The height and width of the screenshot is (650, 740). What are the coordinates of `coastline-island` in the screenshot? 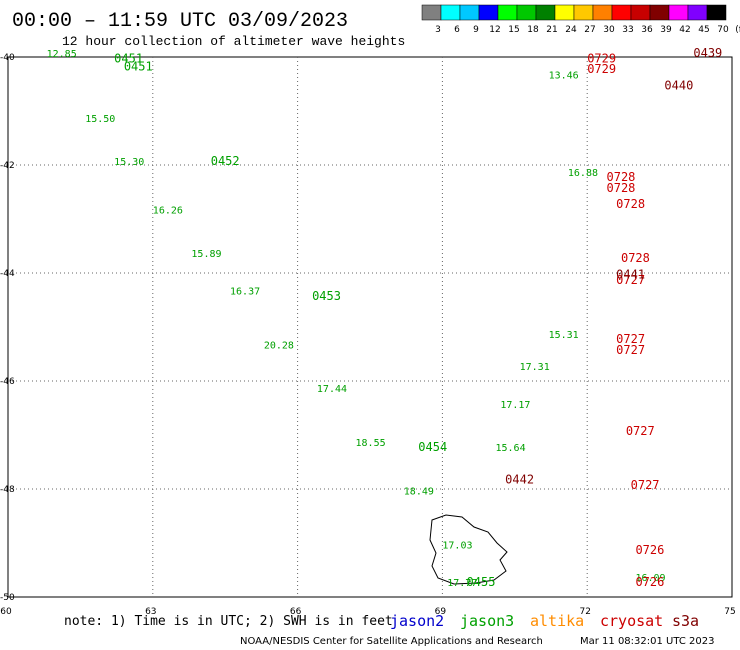 It's located at (468, 549).